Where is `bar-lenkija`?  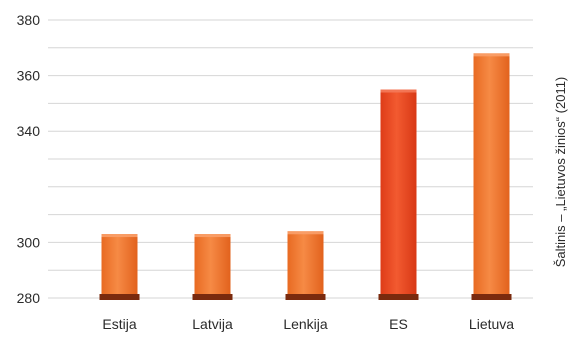 bar-lenkija is located at coordinates (305, 265).